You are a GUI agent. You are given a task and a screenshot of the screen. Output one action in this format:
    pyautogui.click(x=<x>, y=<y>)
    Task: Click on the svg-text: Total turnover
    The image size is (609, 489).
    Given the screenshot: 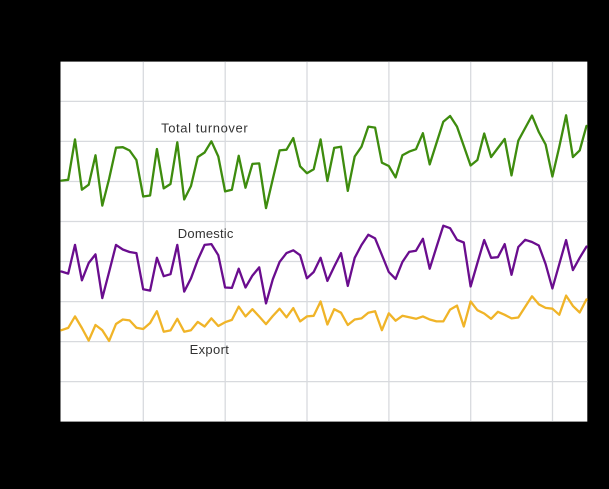 What is the action you would take?
    pyautogui.click(x=204, y=128)
    